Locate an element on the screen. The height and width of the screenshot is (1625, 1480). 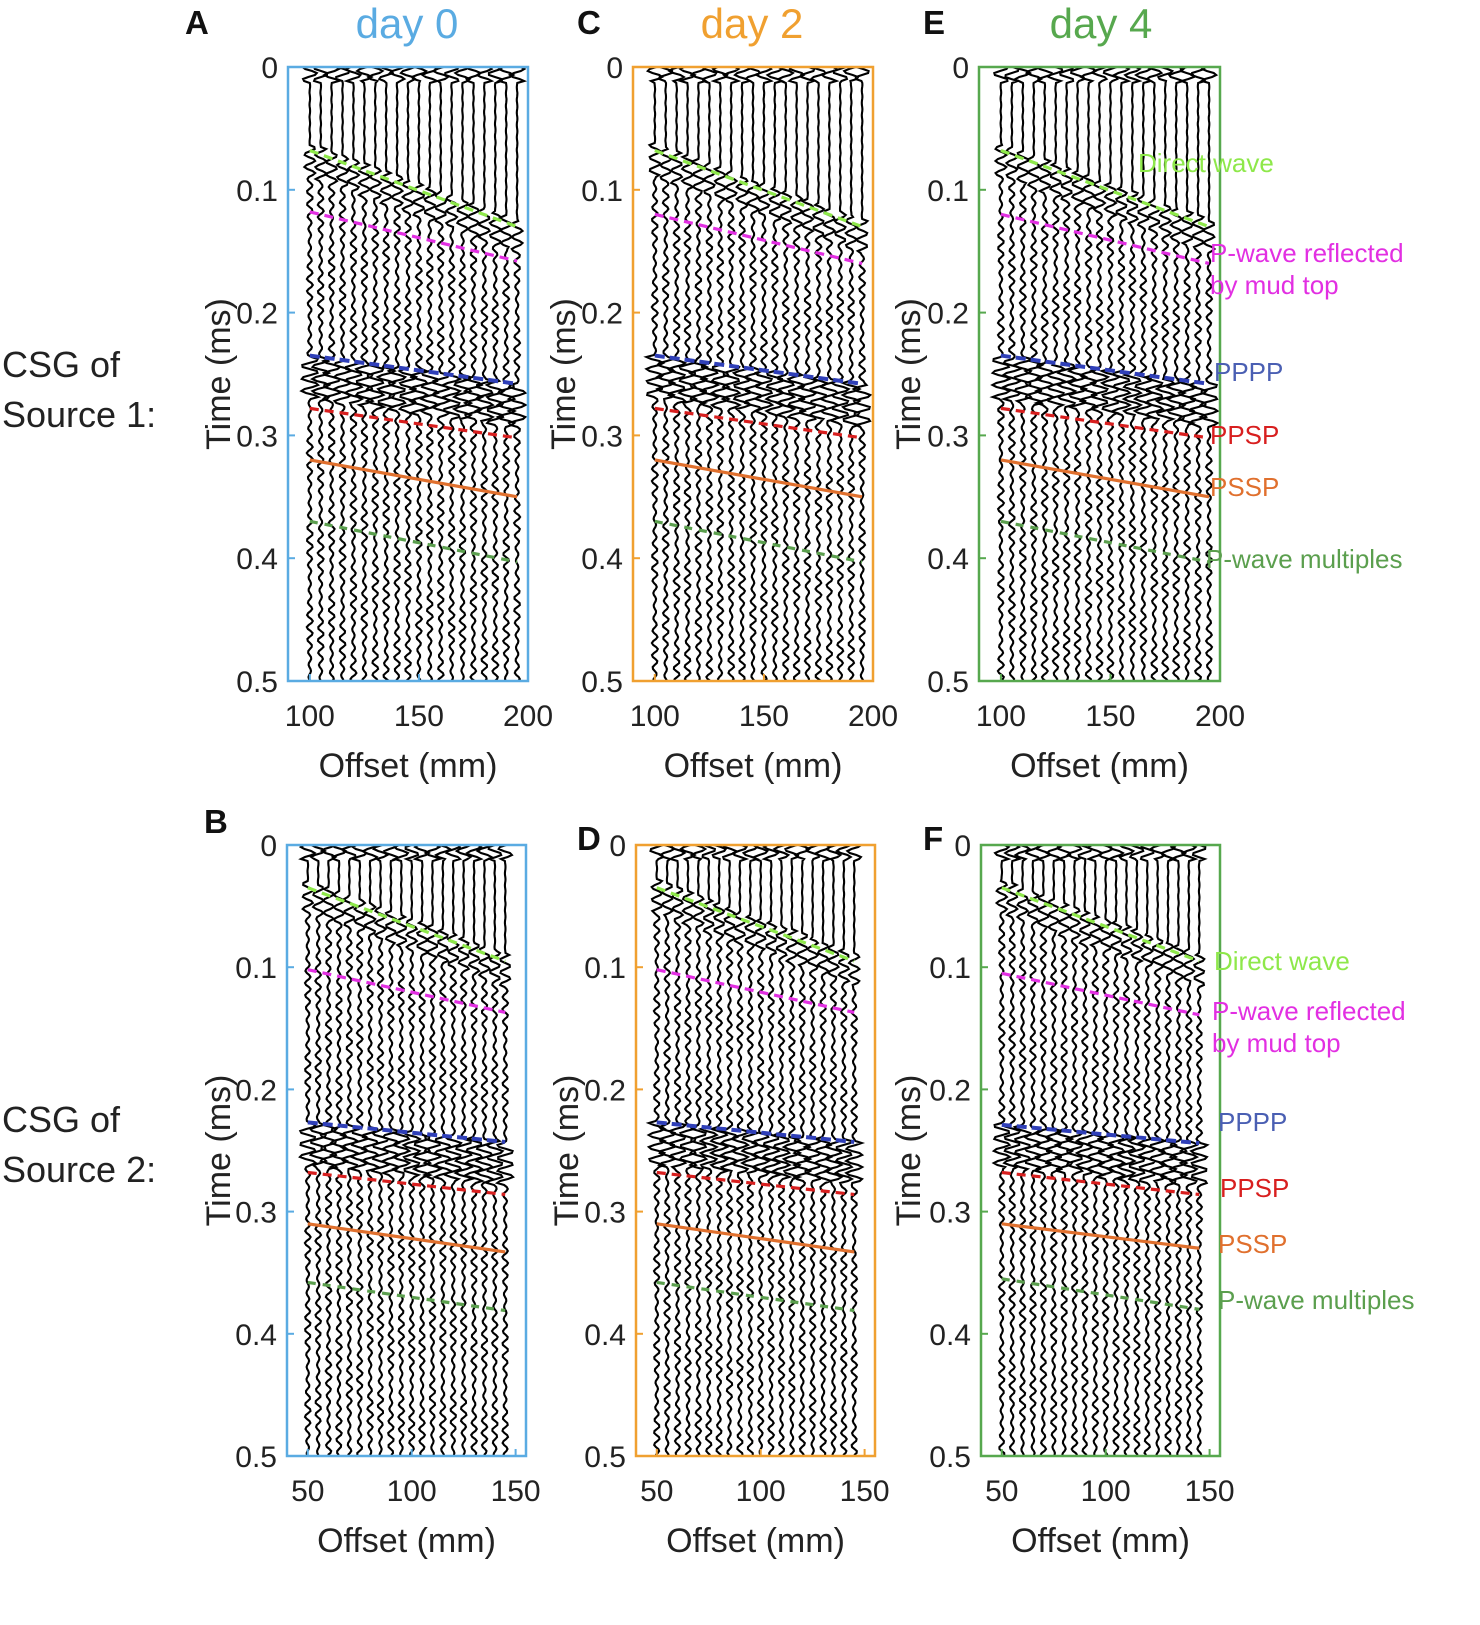
annotation-pppp: PPPP is located at coordinates (1248, 372).